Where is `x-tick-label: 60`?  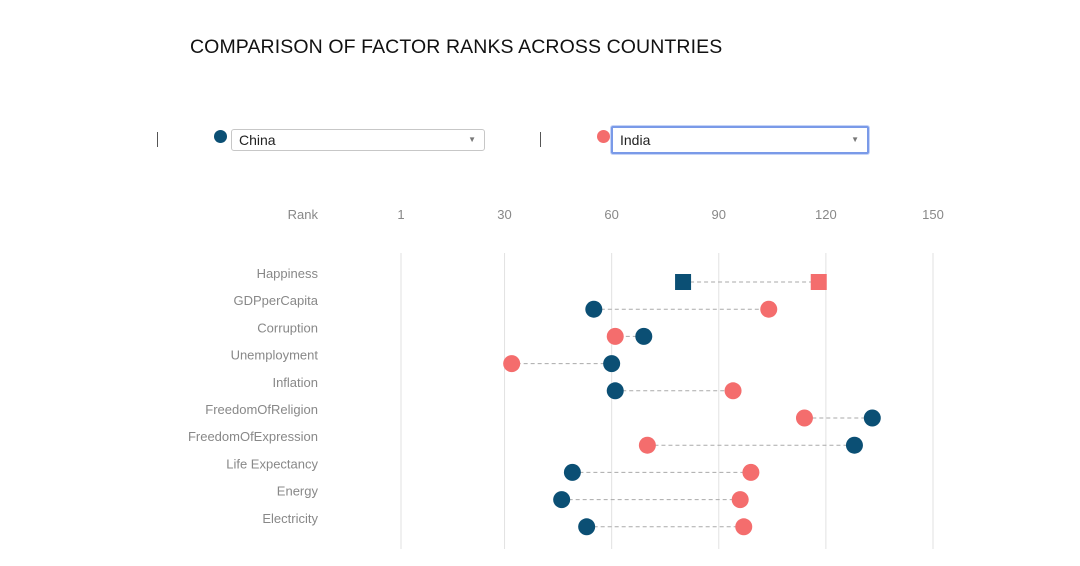 x-tick-label: 60 is located at coordinates (611, 214).